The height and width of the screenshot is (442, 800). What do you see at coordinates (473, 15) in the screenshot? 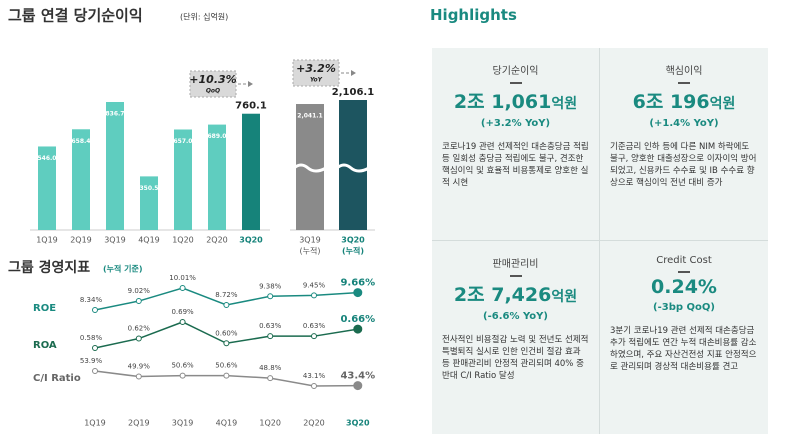
I see `highlights-title: Highlights` at bounding box center [473, 15].